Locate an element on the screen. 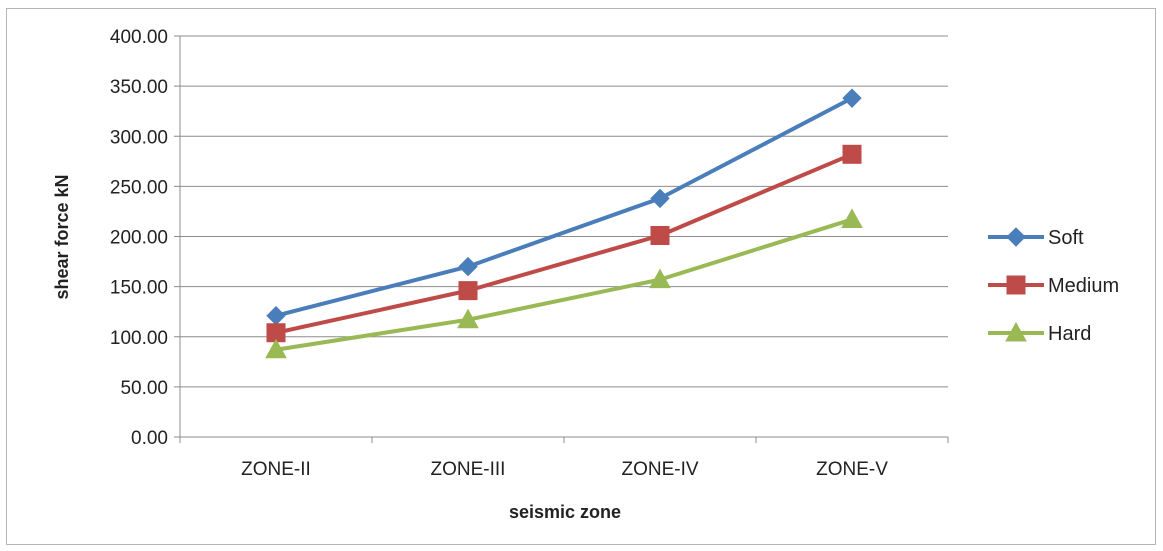 The image size is (1163, 551). y-tick-label: 100.00 is located at coordinates (139, 338).